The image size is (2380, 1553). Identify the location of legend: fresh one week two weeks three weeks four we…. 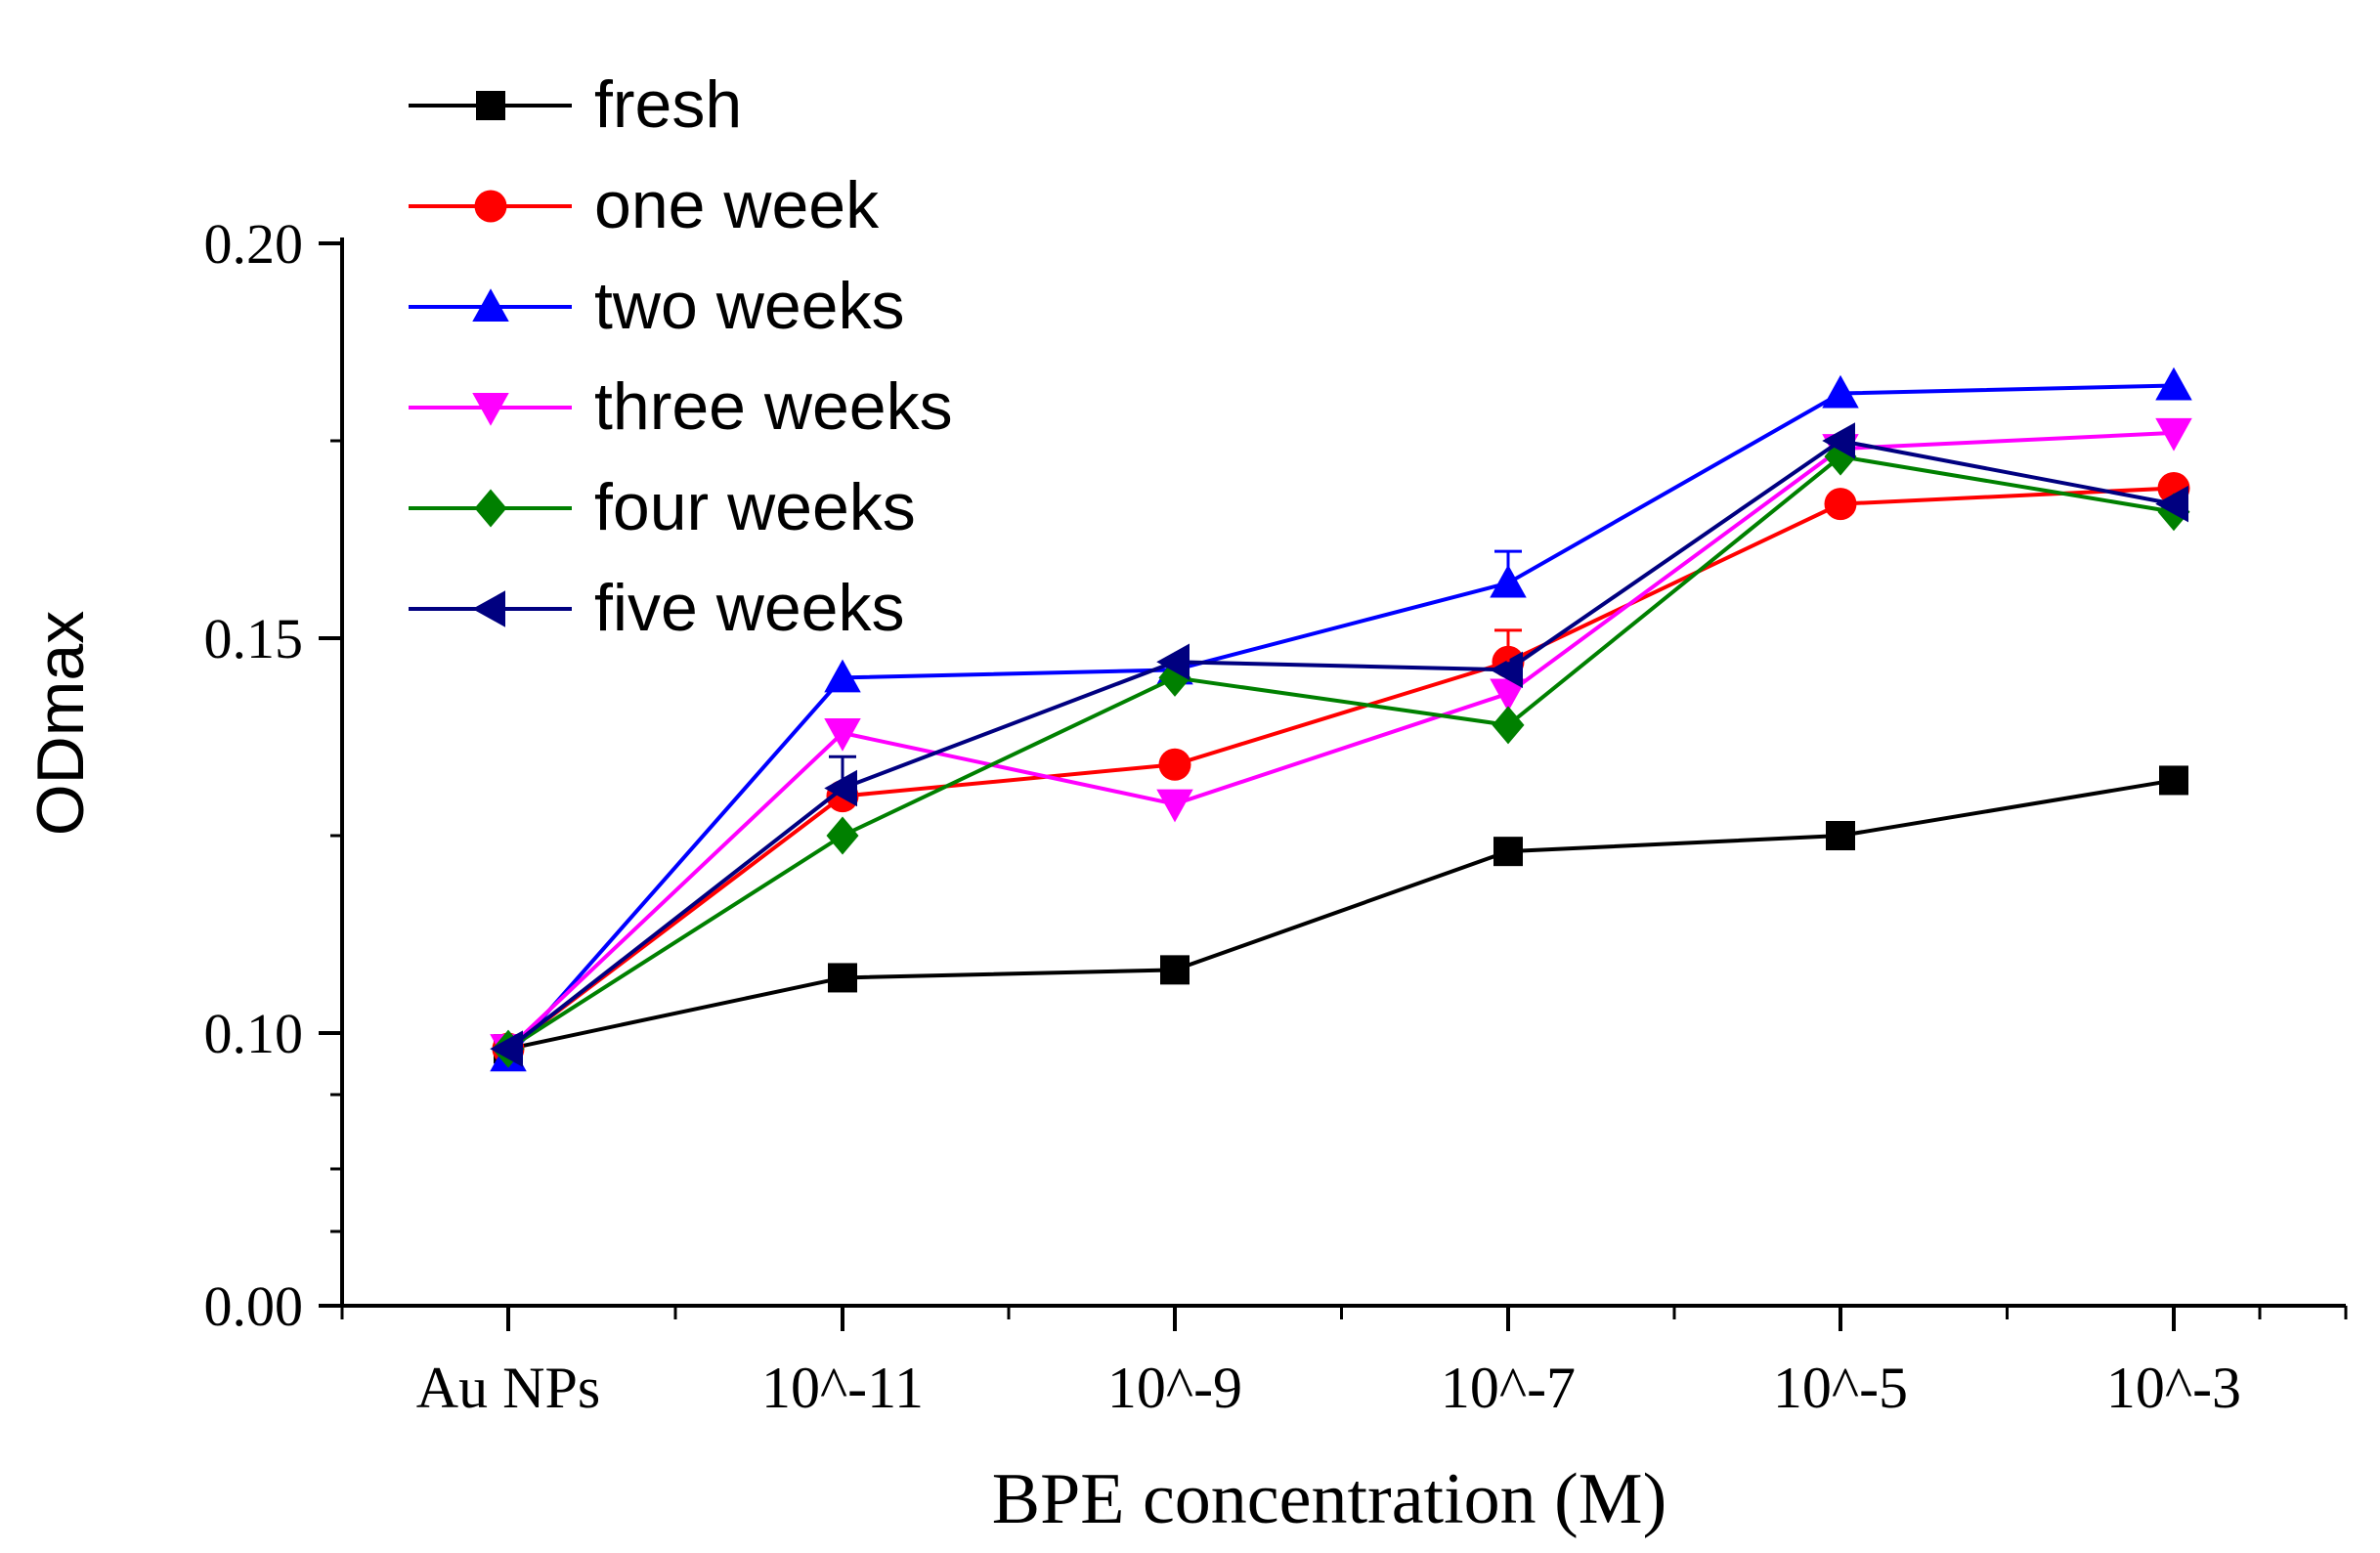
(681, 356).